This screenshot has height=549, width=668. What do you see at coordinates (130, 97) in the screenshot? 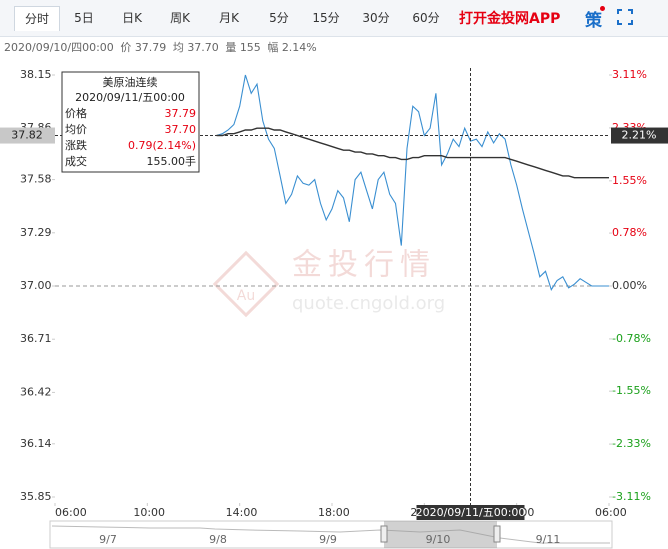
I see `tooltip-time: 2020/09/11/五00:00` at bounding box center [130, 97].